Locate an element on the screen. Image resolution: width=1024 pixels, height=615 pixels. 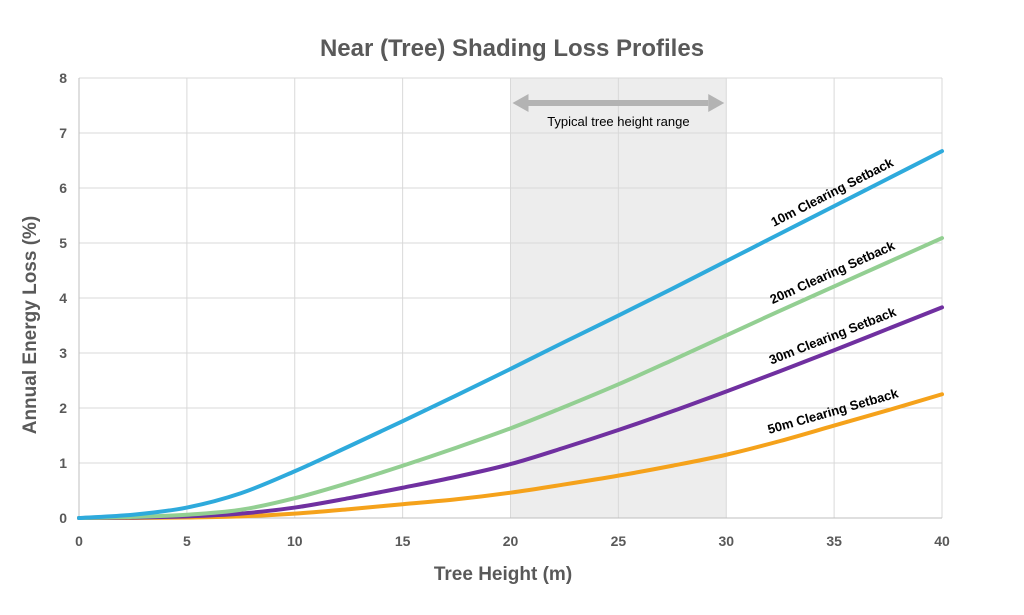
x-tick-labels: 0 5 10 15 20 25 30 35 40 is located at coordinates (512, 541).